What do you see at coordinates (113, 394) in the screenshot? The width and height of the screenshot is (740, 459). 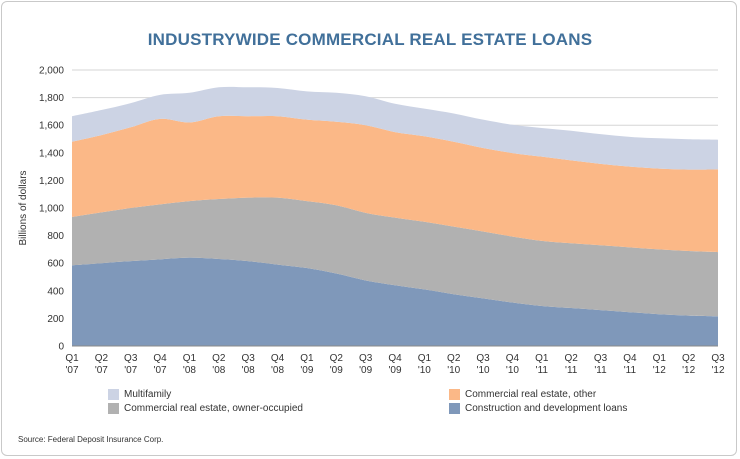 I see `legend-swatch-multifamily` at bounding box center [113, 394].